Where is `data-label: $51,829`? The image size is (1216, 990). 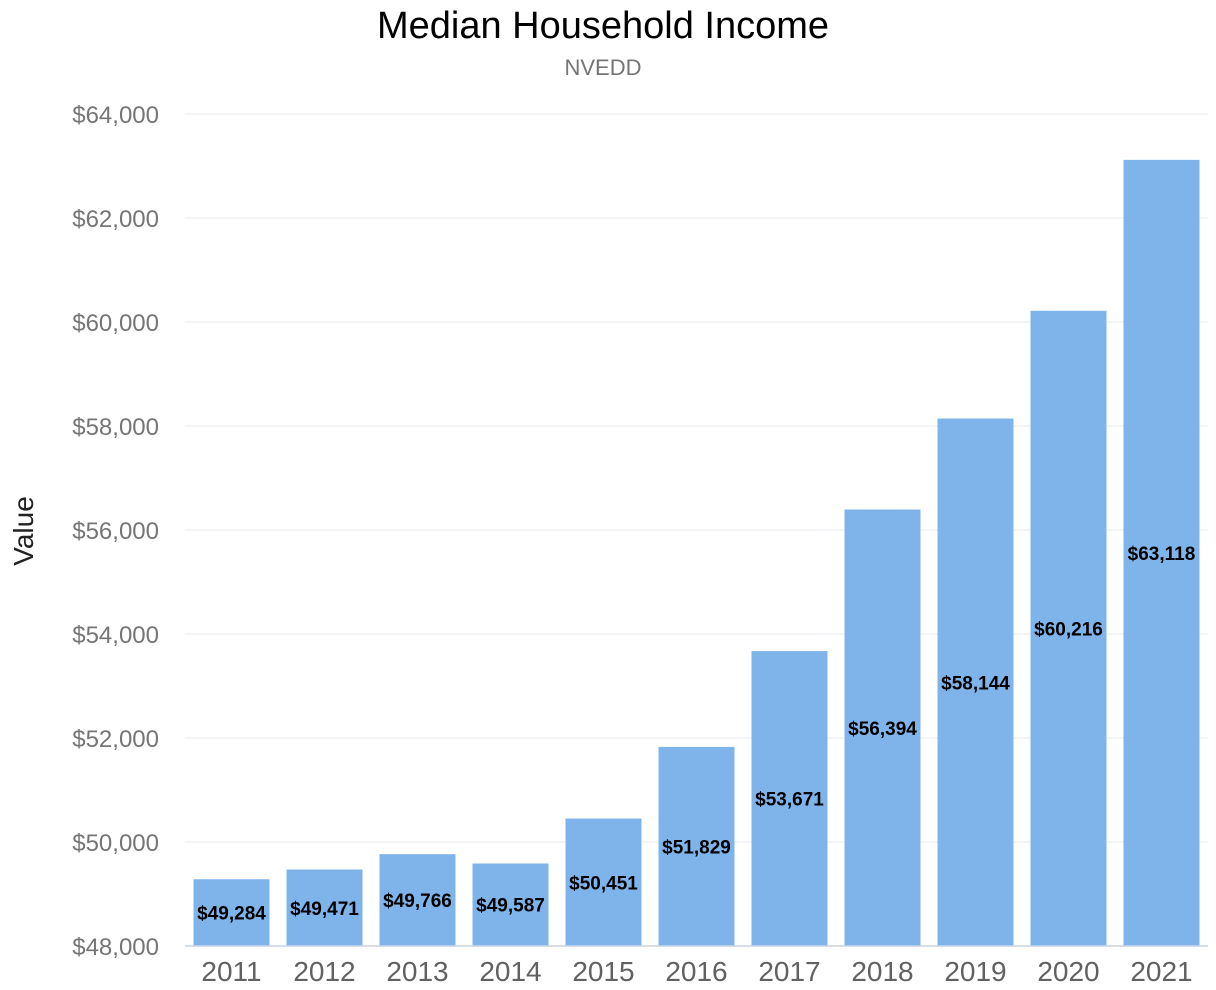 data-label: $51,829 is located at coordinates (696, 847).